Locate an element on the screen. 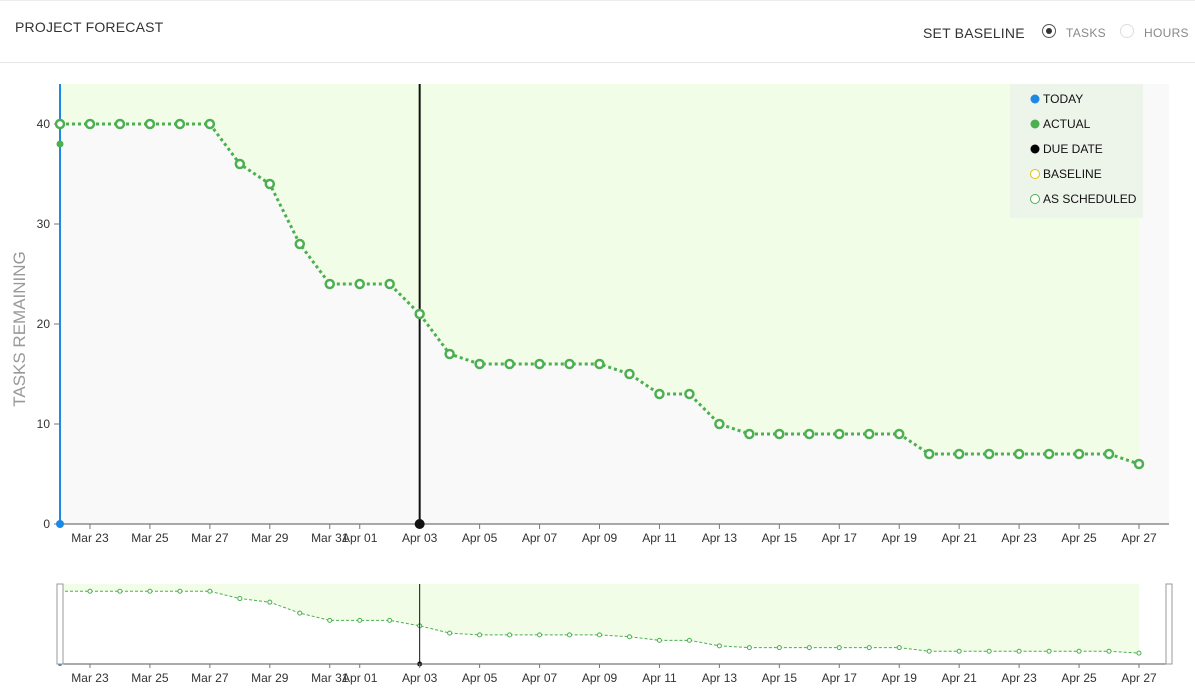  legend-label-as-scheduled: AS SCHEDULED is located at coordinates (1090, 199).